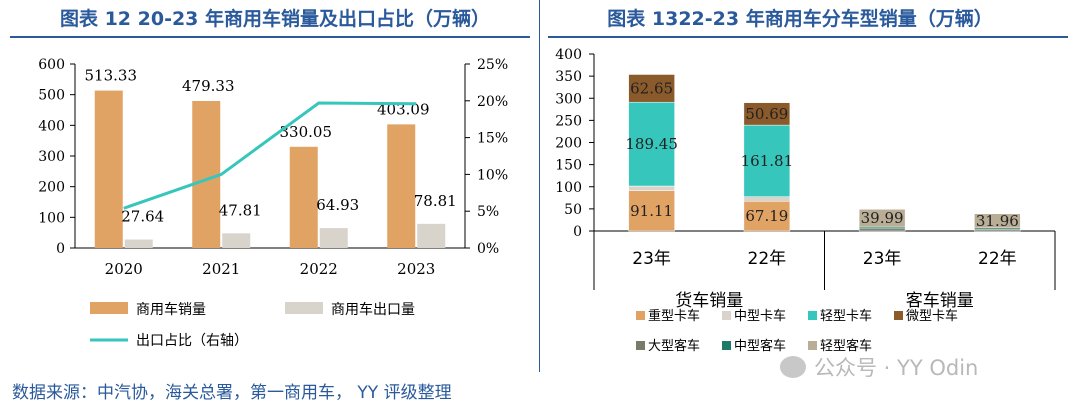 Image resolution: width=1080 pixels, height=410 pixels. I want to click on chart2-legend-label: 轻型卡车, so click(846, 316).